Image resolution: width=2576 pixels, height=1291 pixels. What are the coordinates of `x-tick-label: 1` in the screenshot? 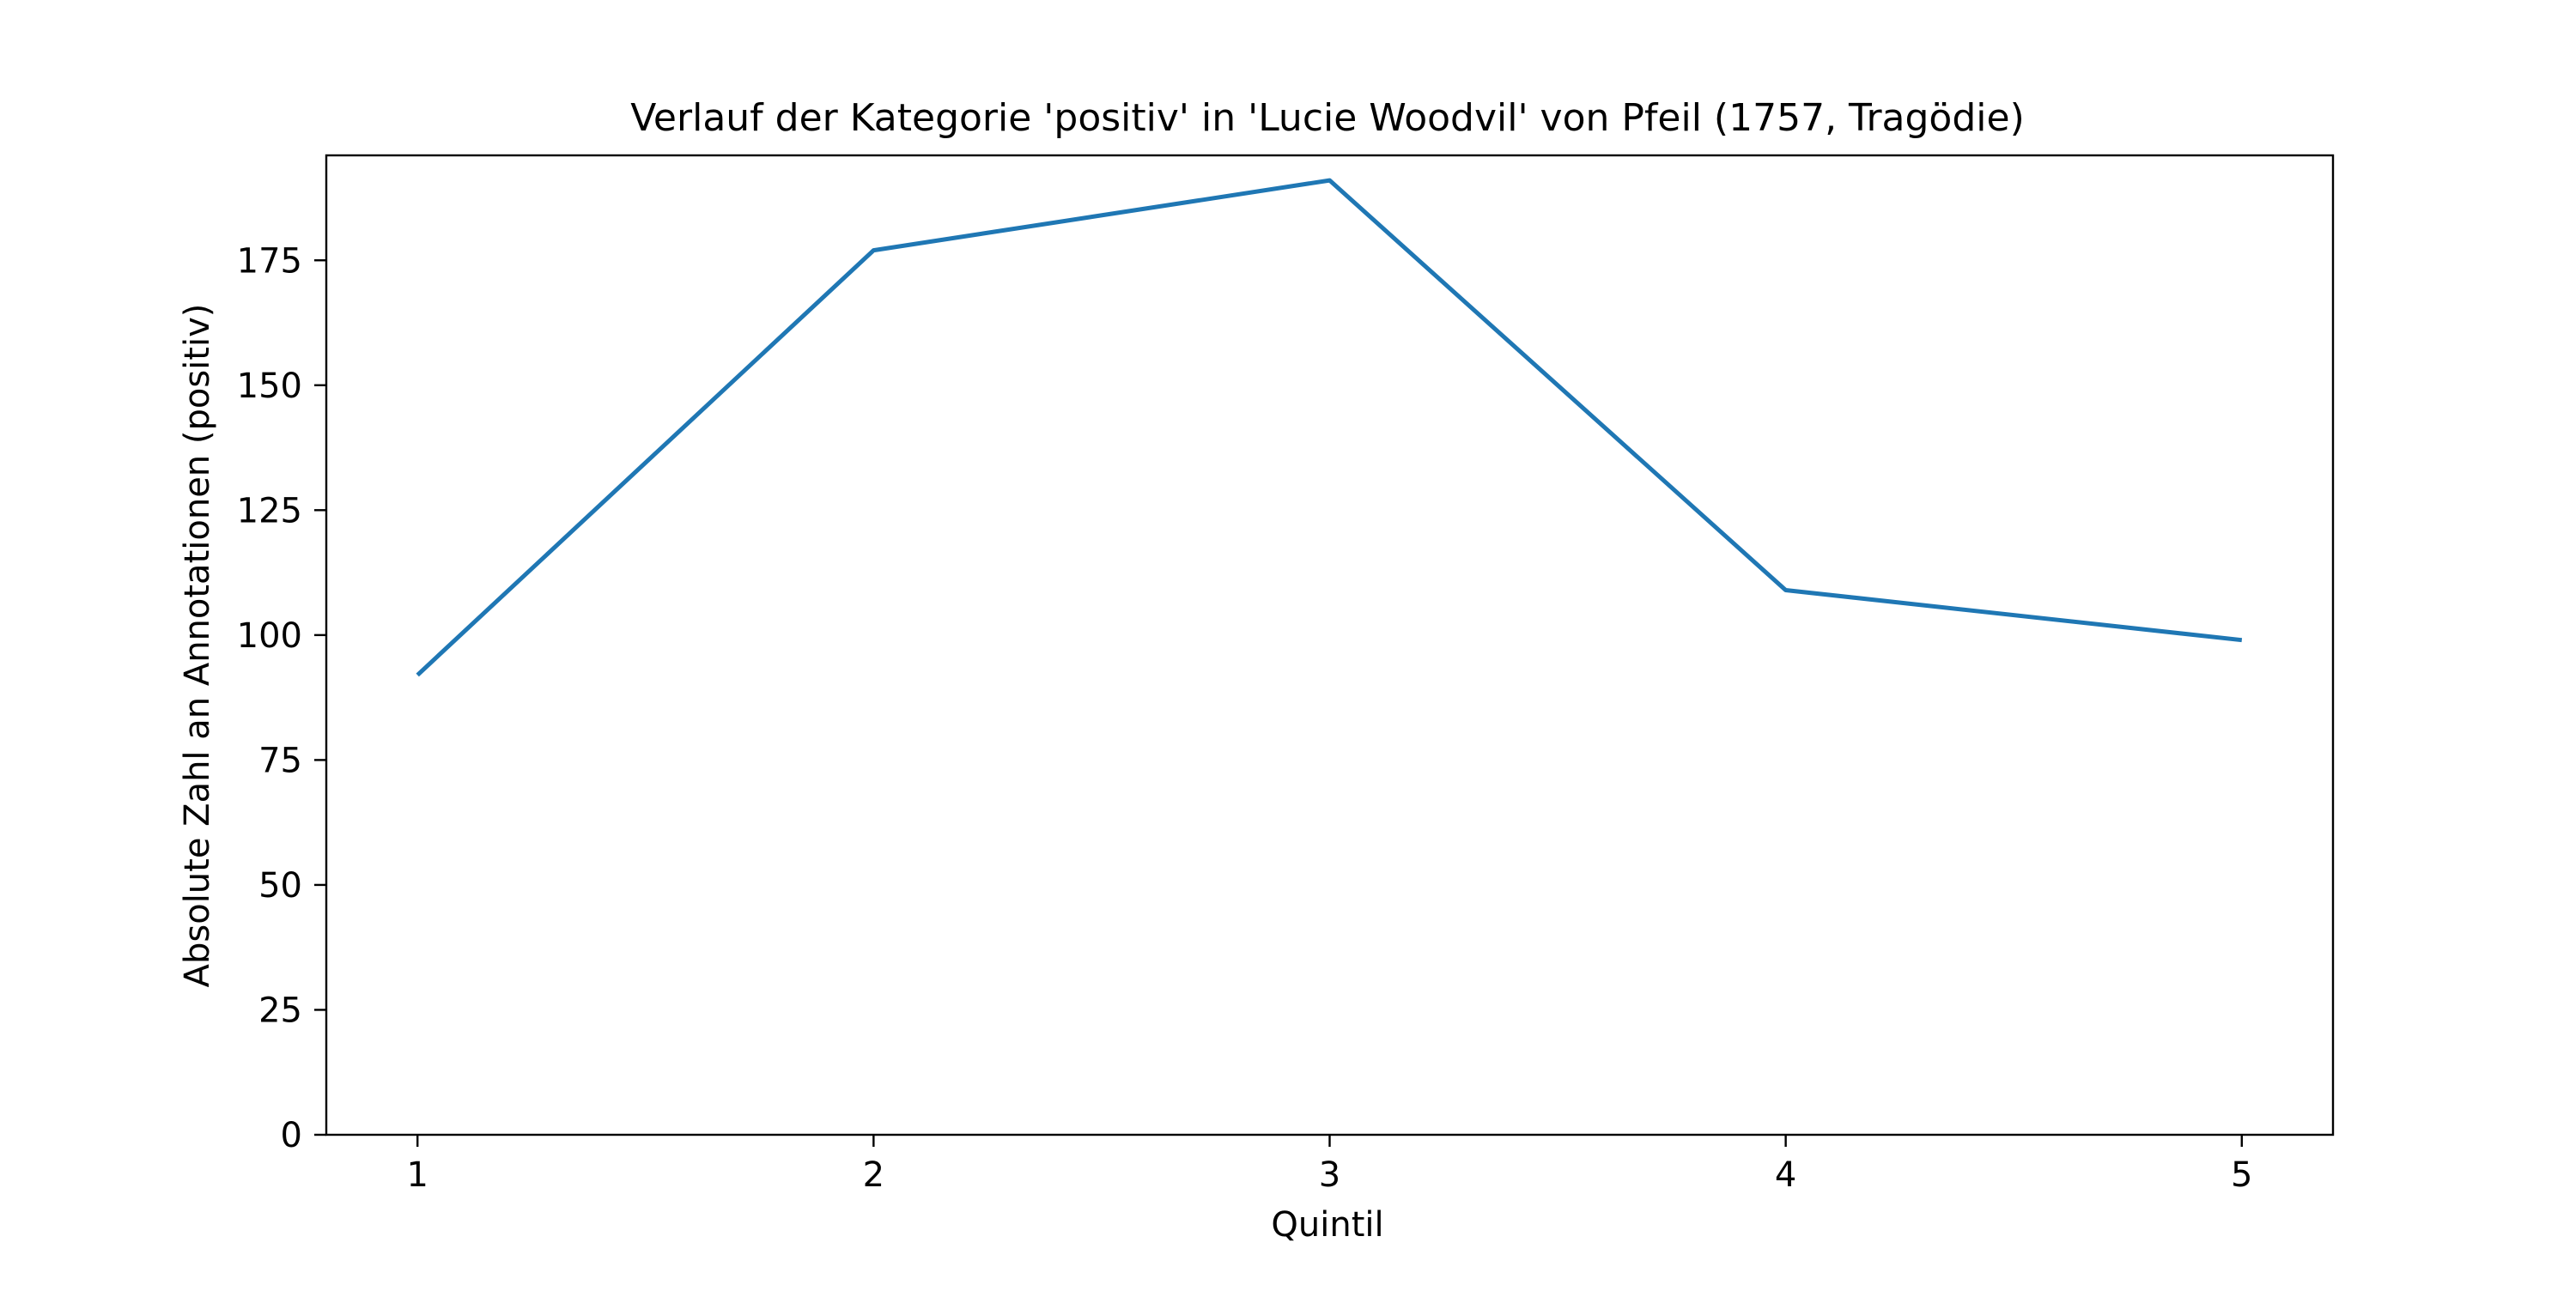 It's located at (418, 1175).